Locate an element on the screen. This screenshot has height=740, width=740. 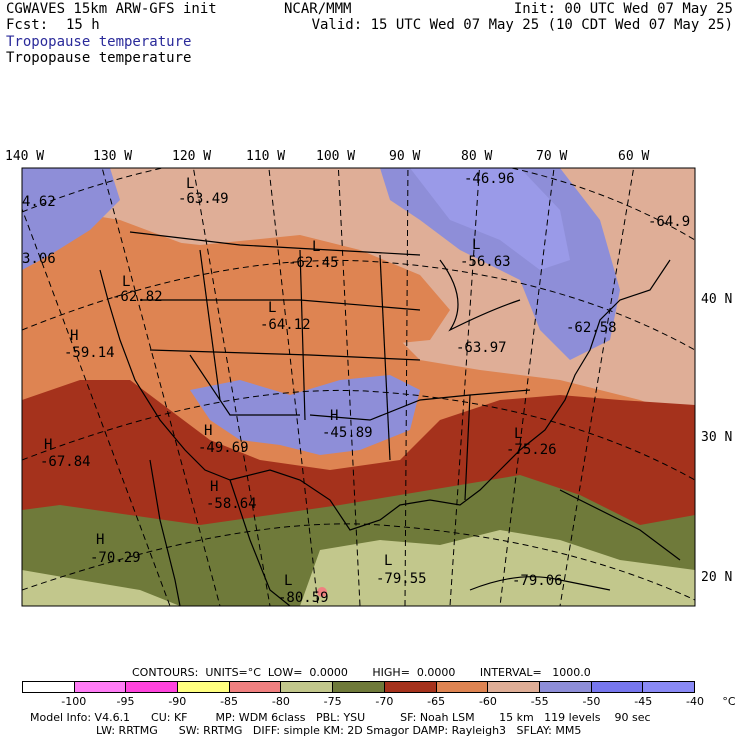
extrema-label: -64.9 is located at coordinates (669, 222).